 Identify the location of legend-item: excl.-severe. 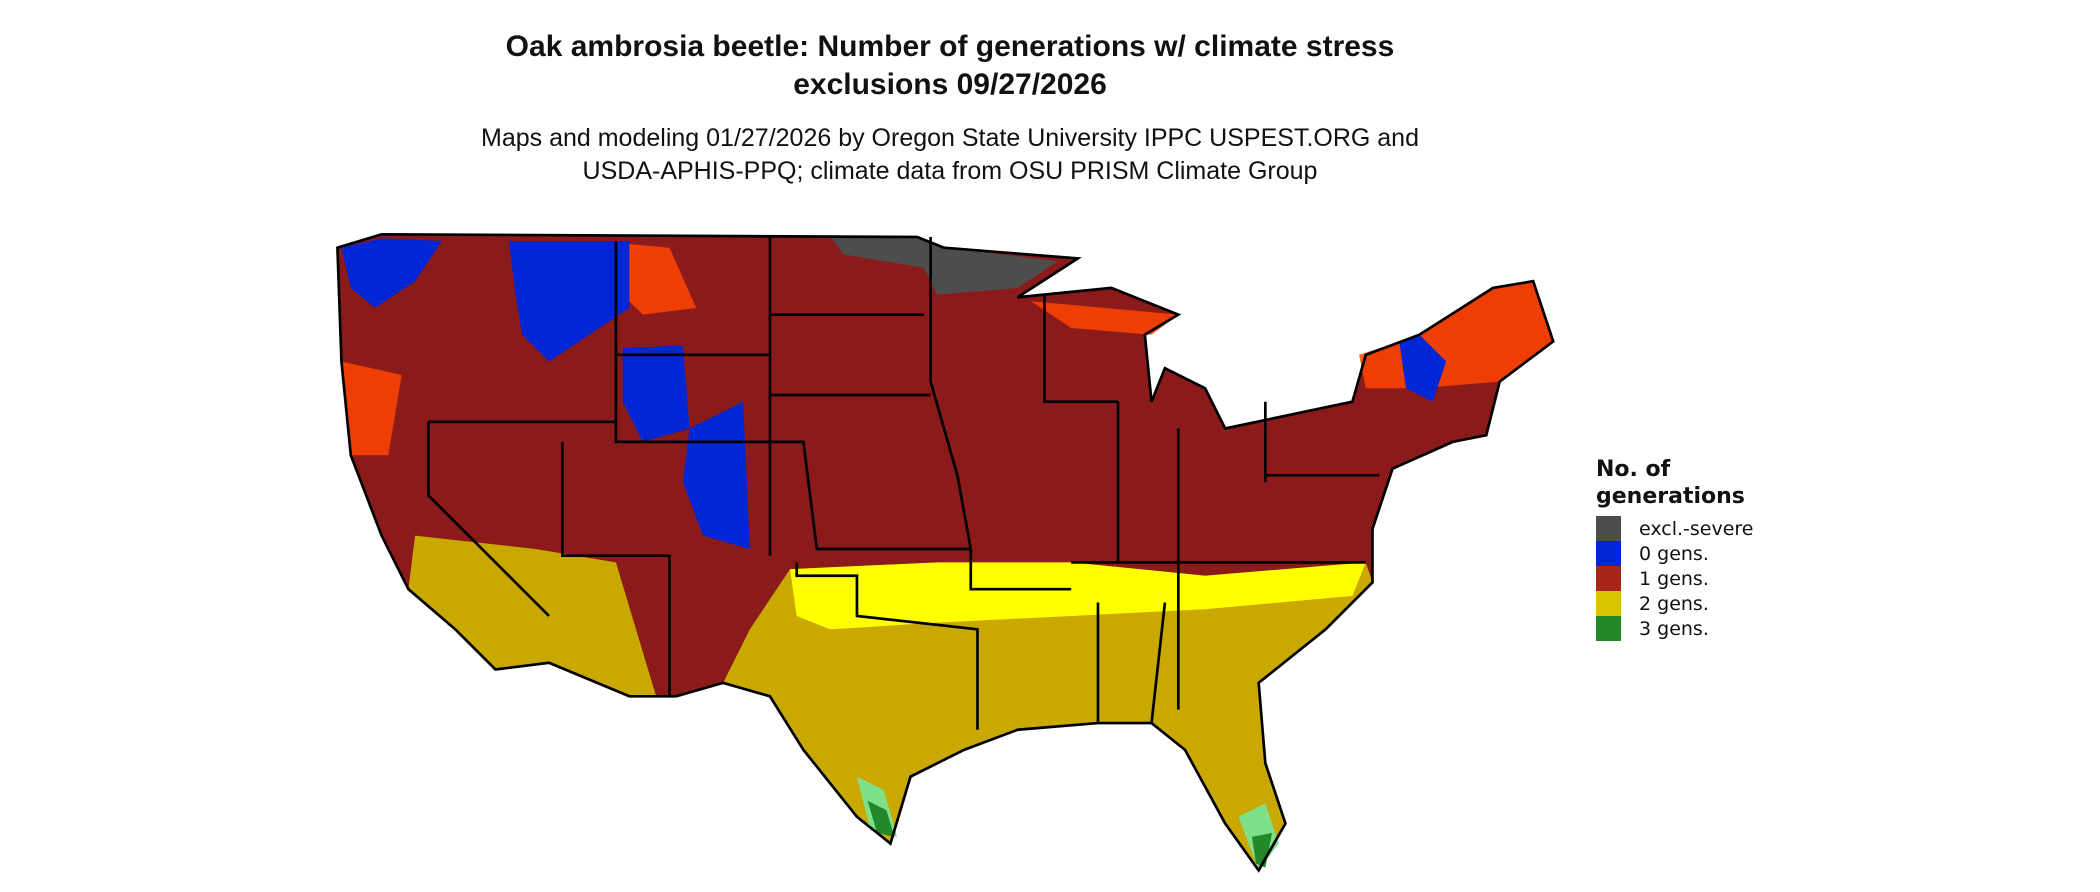
(1675, 528).